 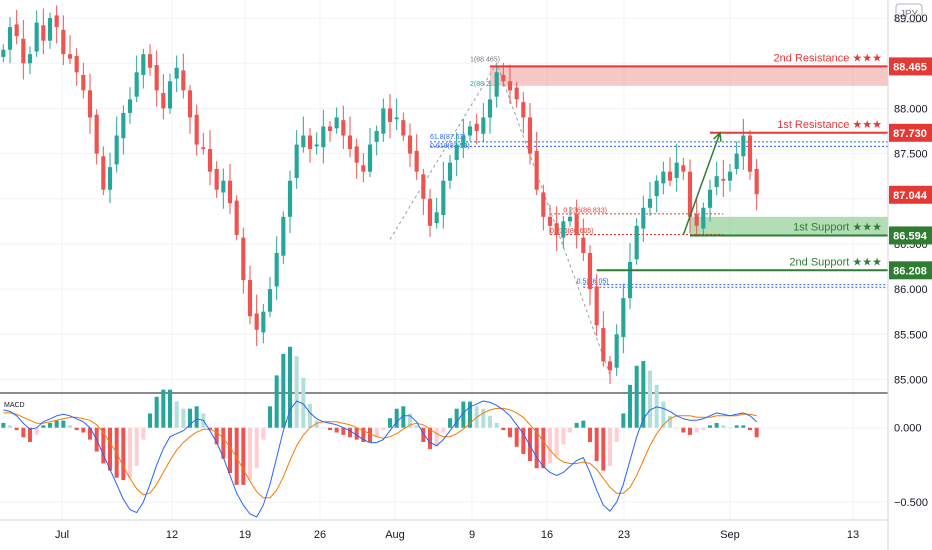 I want to click on price-tag-text: 86.208, so click(x=910, y=271).